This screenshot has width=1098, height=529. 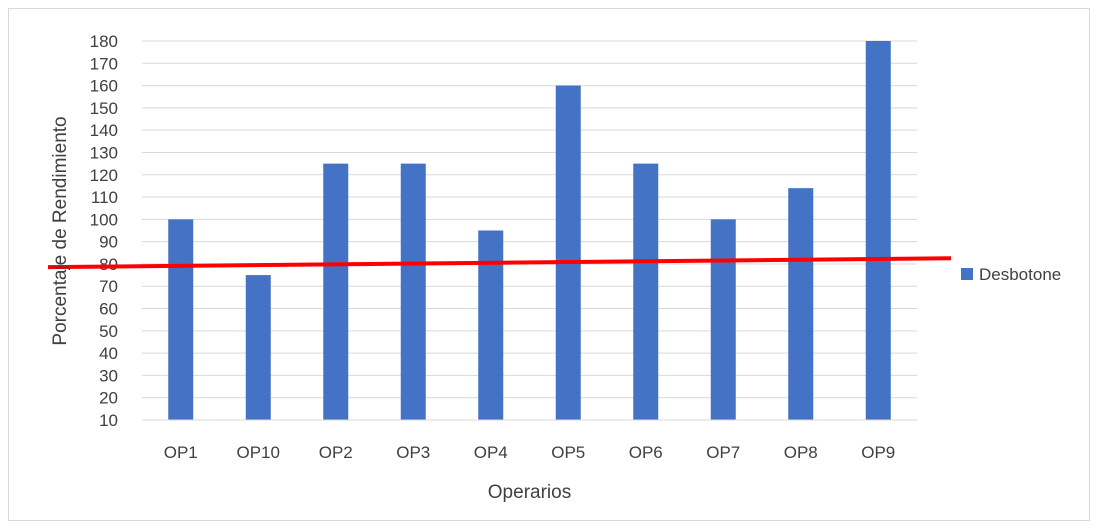 I want to click on y-tick-label: 60, so click(x=108, y=309).